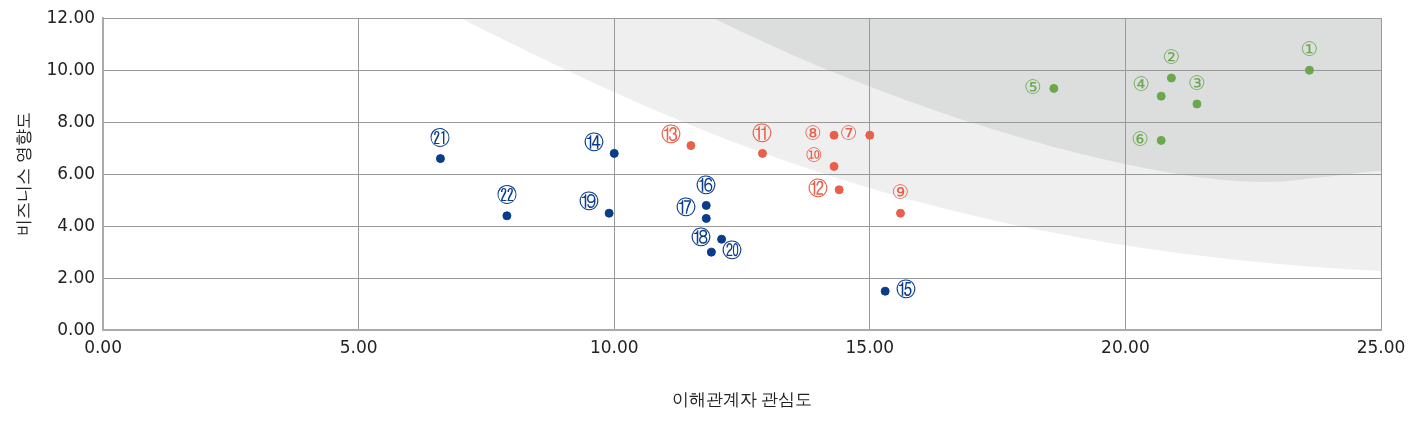  I want to click on annotation: ④, so click(1141, 84).